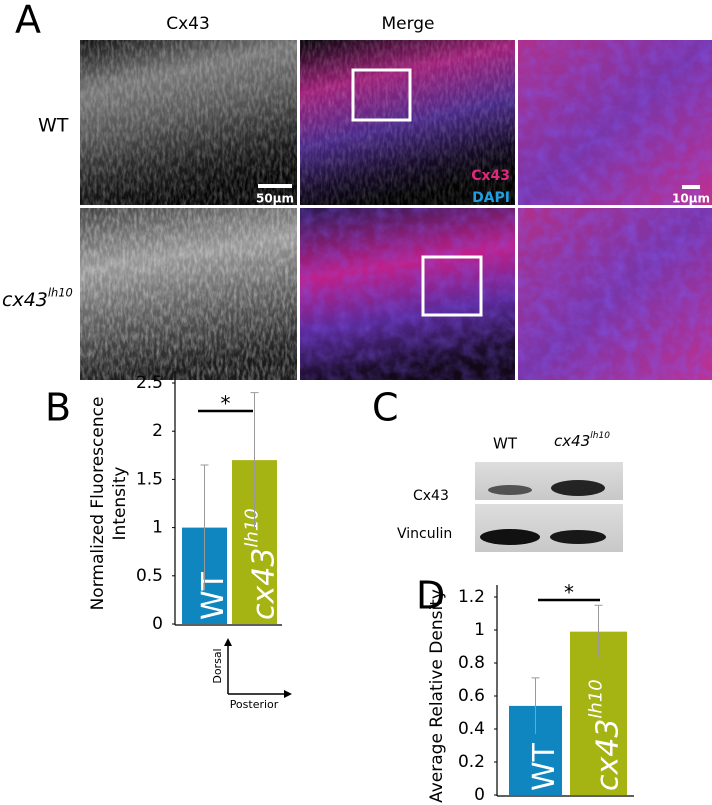  What do you see at coordinates (60, 292) in the screenshot?
I see `row-label-sup: lh10` at bounding box center [60, 292].